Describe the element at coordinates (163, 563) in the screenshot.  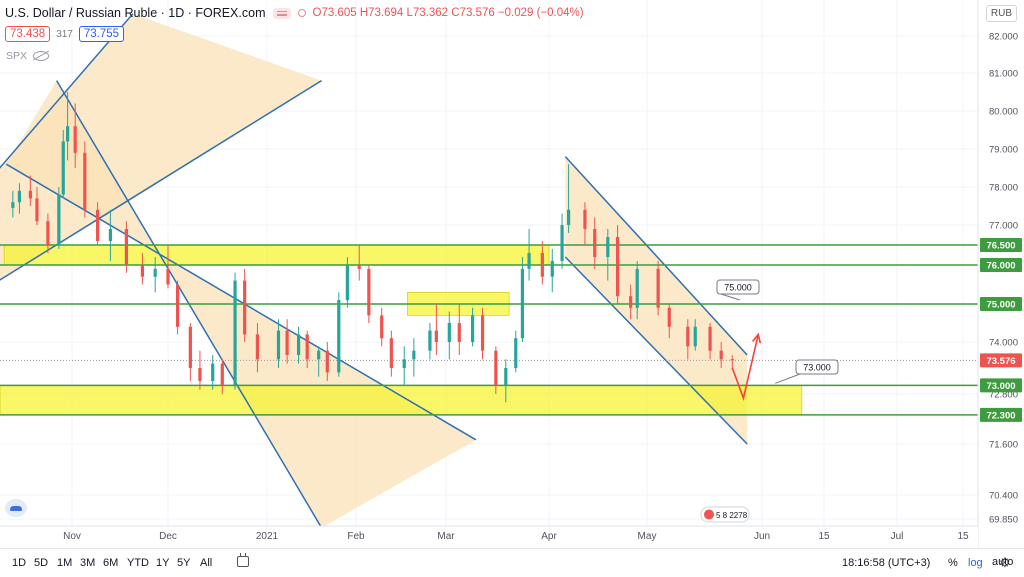
I see `timeframe-1y: 1Y` at that location.